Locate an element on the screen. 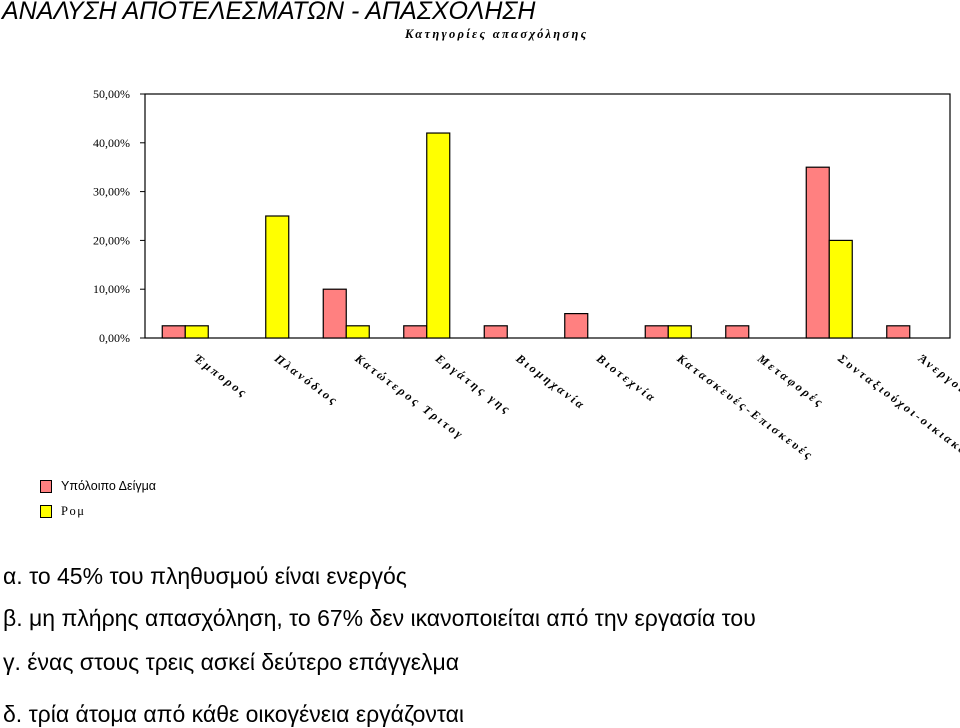 The height and width of the screenshot is (728, 960). legend-item-rest-sample: Υπόλοιπο Δείγμα is located at coordinates (98, 486).